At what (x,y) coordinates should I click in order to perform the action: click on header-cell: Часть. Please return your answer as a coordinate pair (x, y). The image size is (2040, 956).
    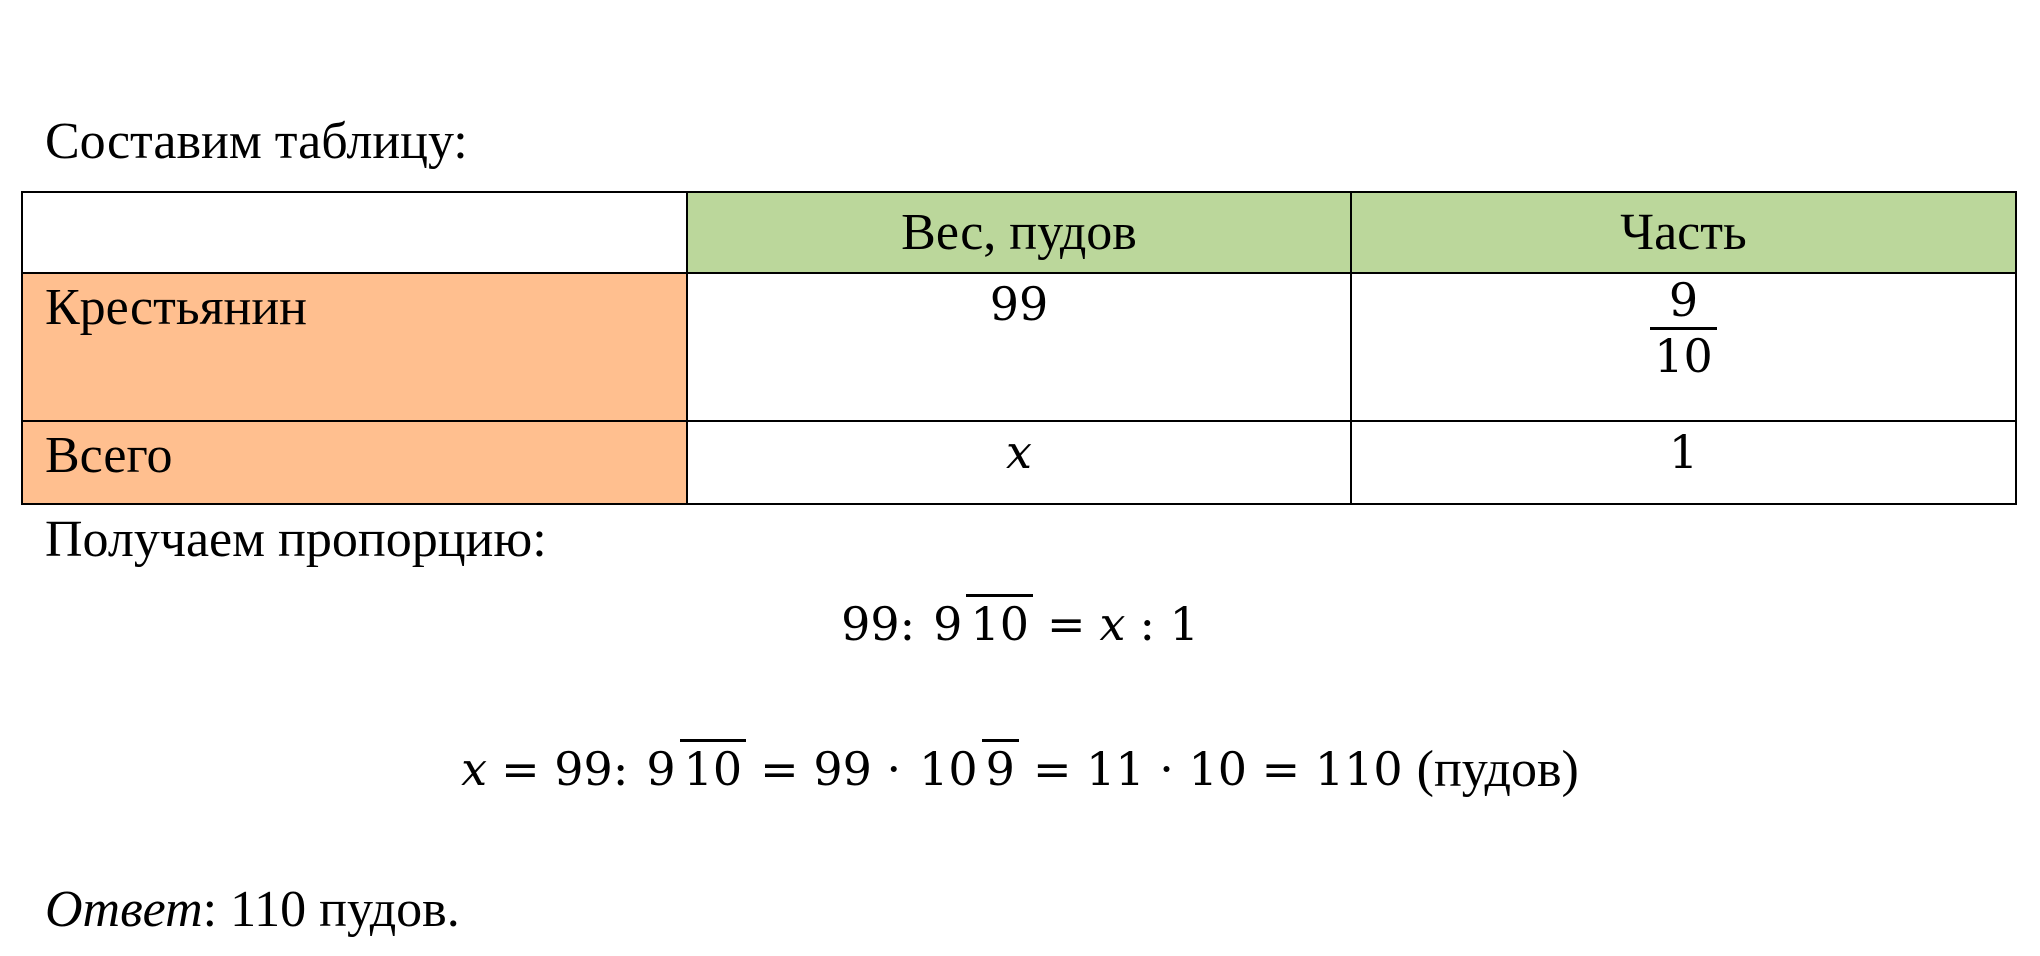
    Looking at the image, I should click on (1683, 232).